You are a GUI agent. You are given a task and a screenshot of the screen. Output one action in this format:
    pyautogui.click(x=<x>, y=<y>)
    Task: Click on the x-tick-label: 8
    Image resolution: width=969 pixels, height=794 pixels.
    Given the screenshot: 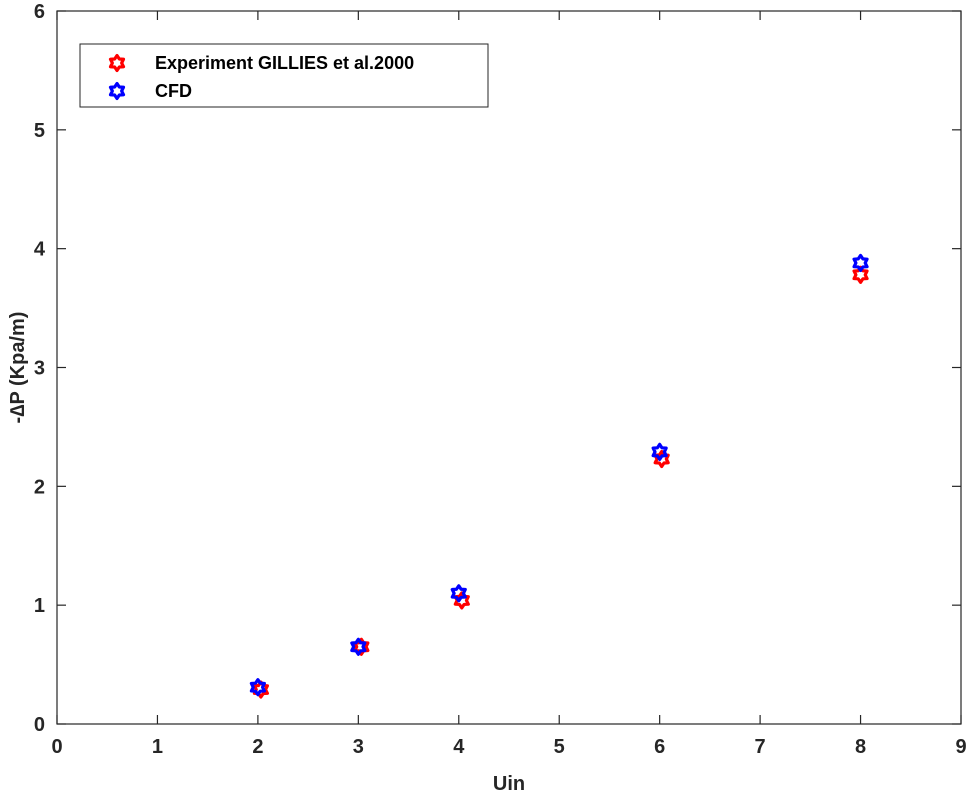 What is the action you would take?
    pyautogui.click(x=860, y=747)
    